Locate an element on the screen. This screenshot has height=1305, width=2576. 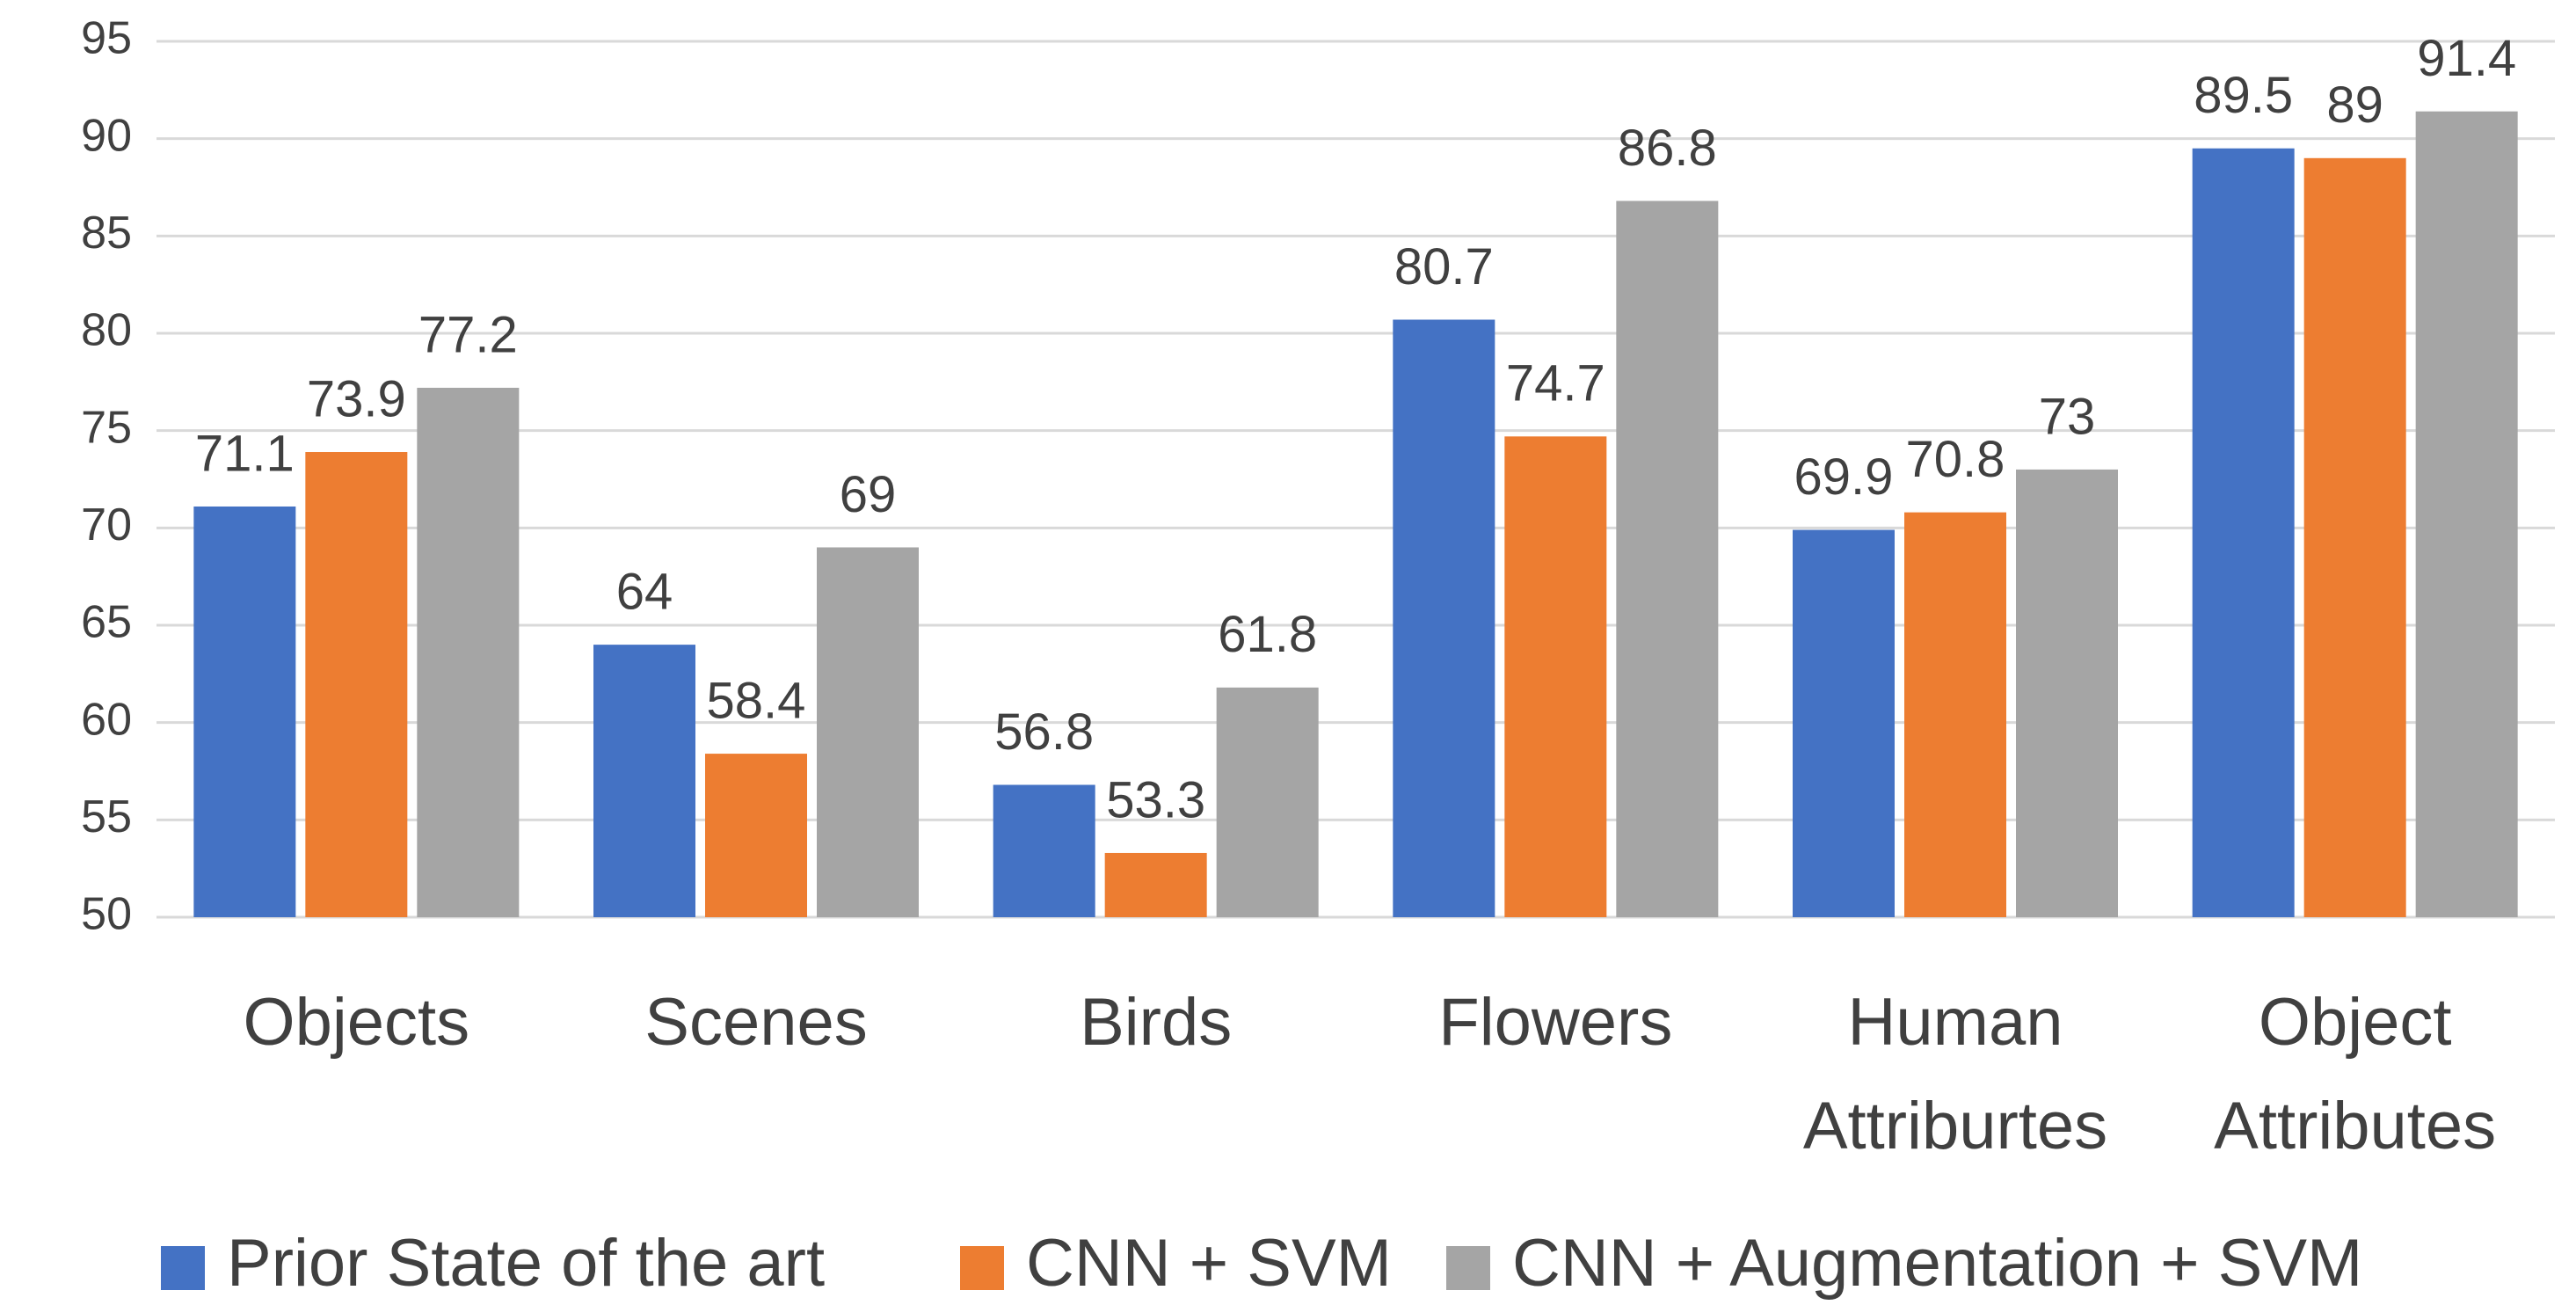
x-tick-label: Object is located at coordinates (2355, 1022).